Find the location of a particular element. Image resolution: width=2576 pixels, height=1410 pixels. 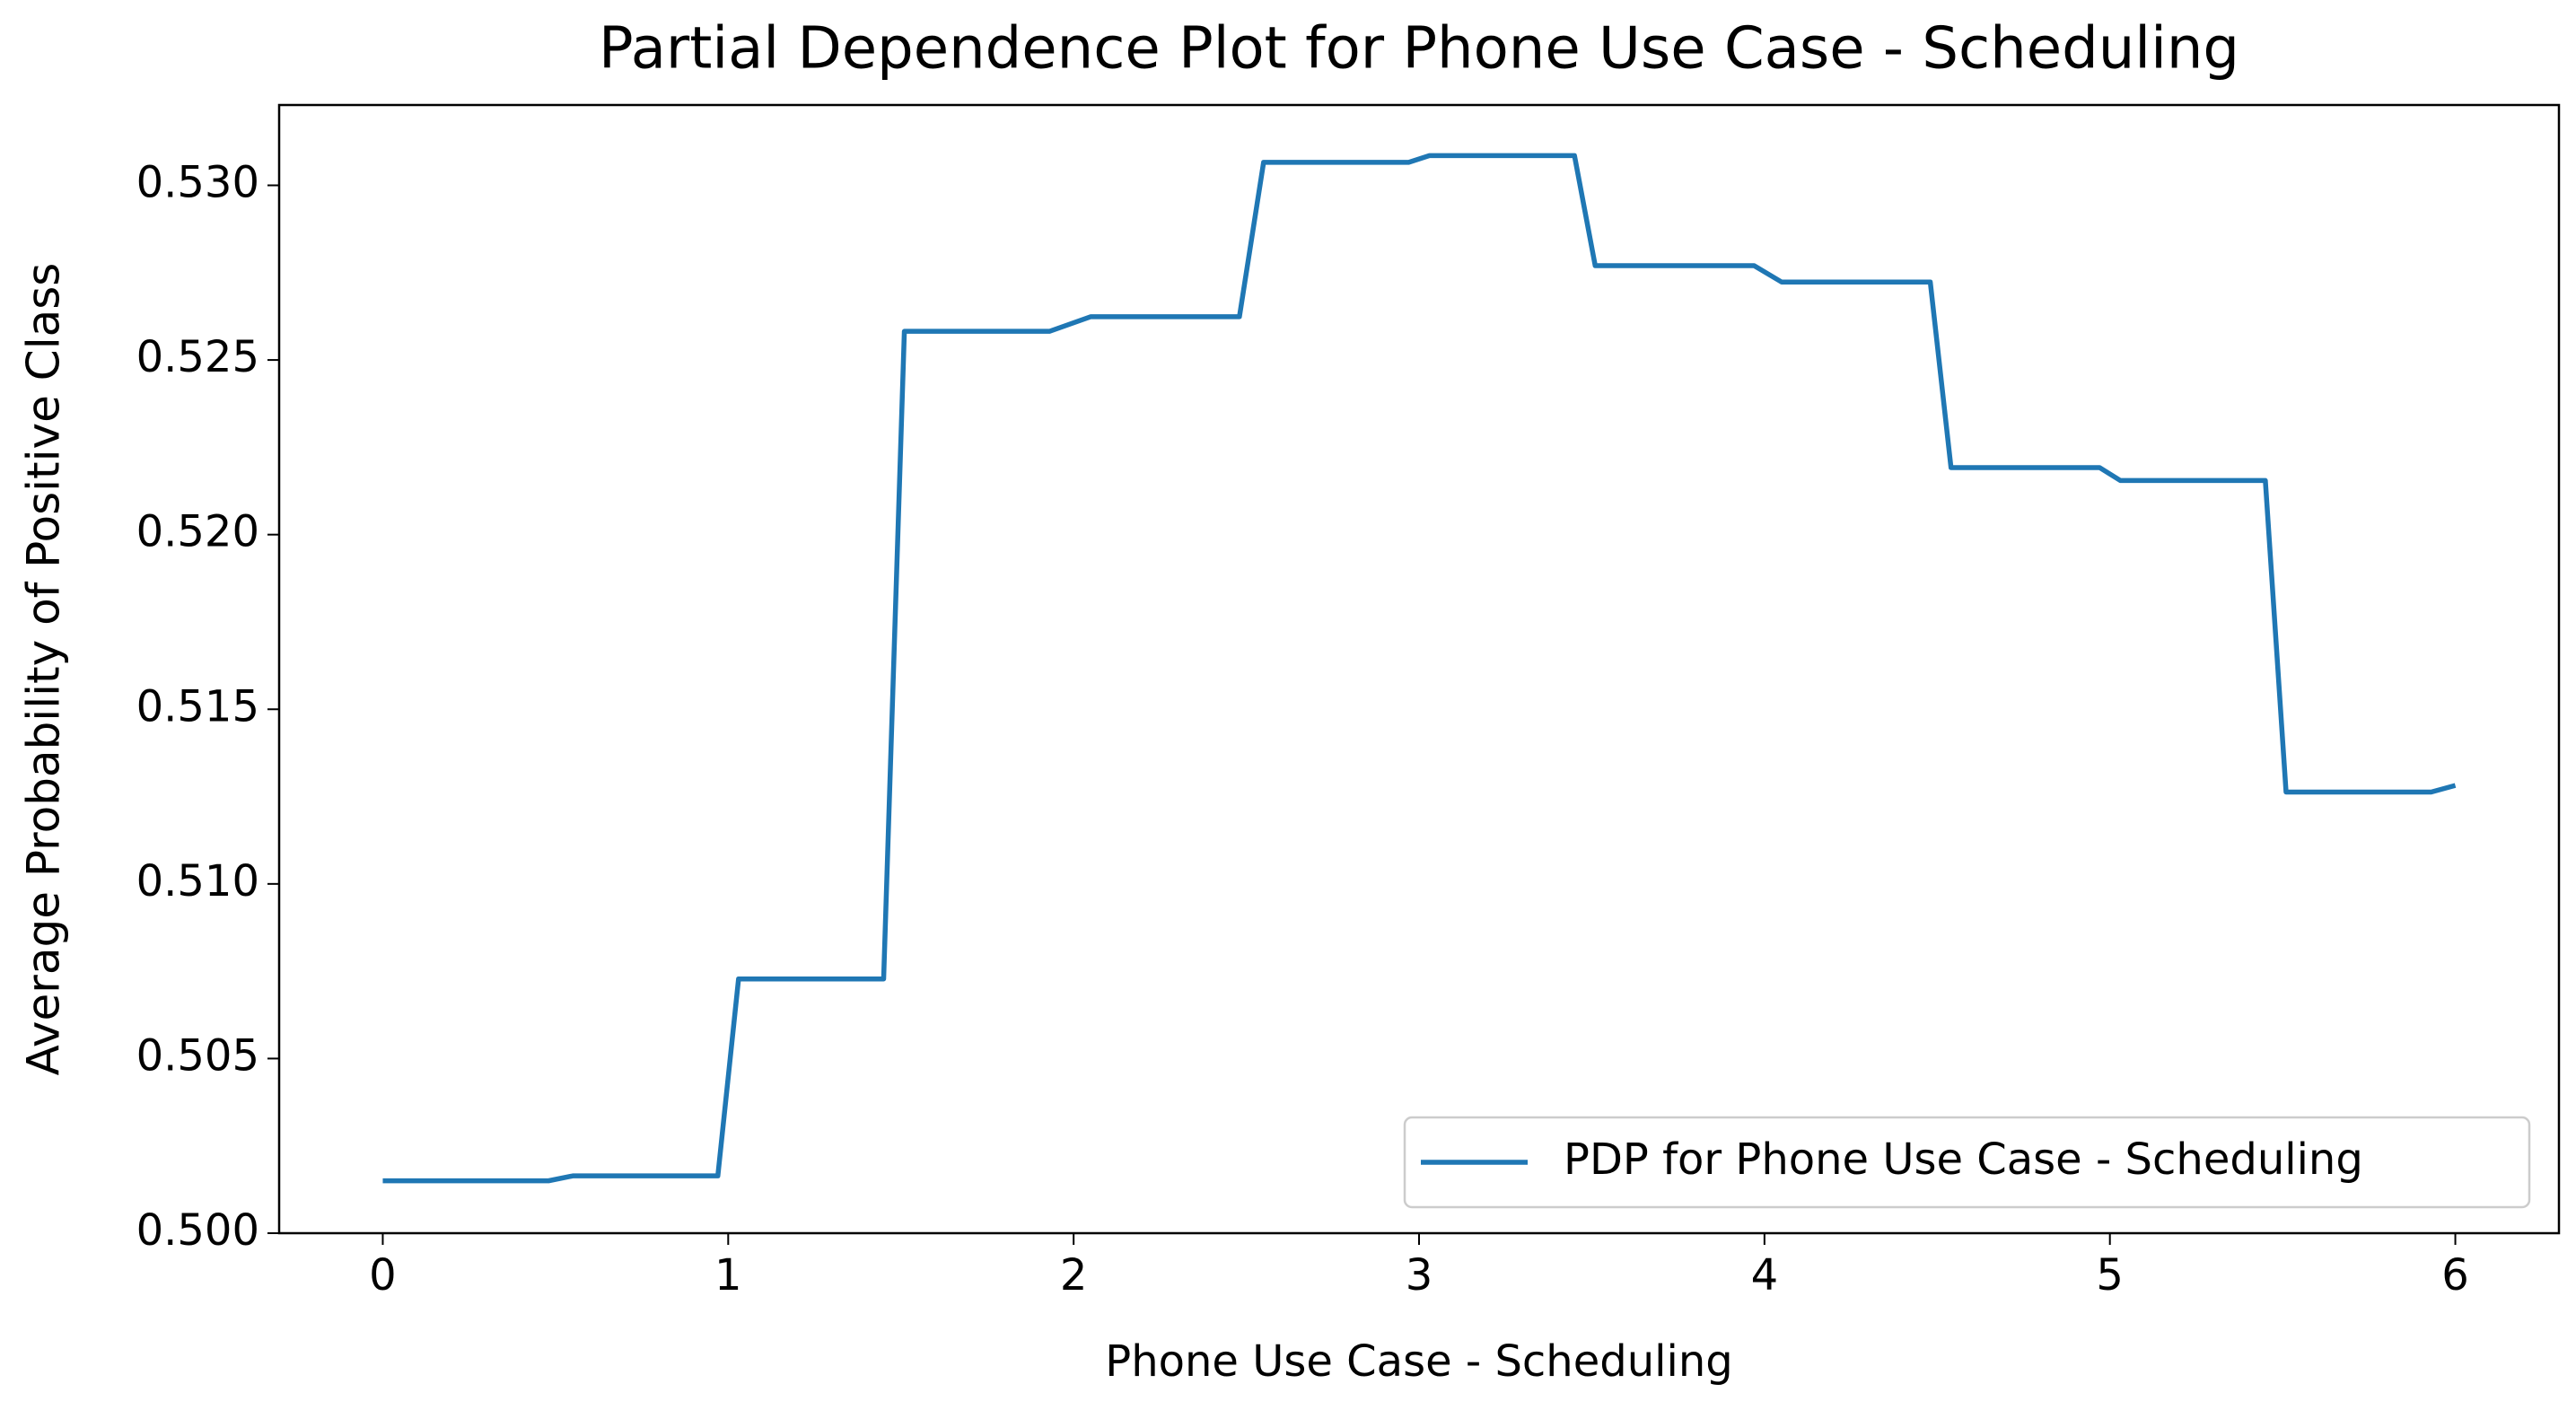

y-tick-label: 0.525 is located at coordinates (197, 357).